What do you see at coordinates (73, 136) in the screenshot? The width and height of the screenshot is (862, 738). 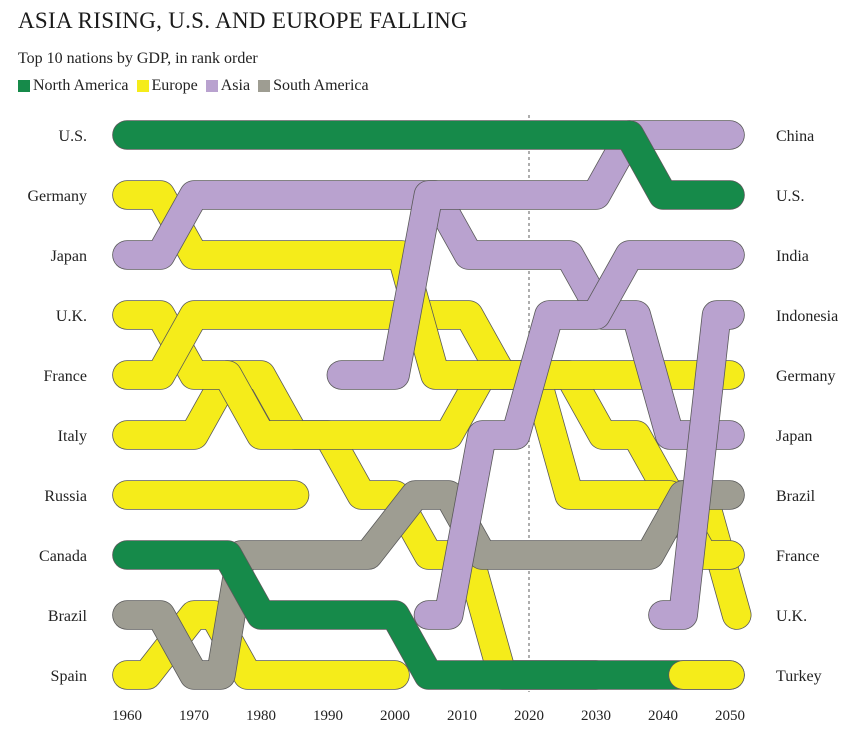 I see `rank-label-start-u-s: U.S.` at bounding box center [73, 136].